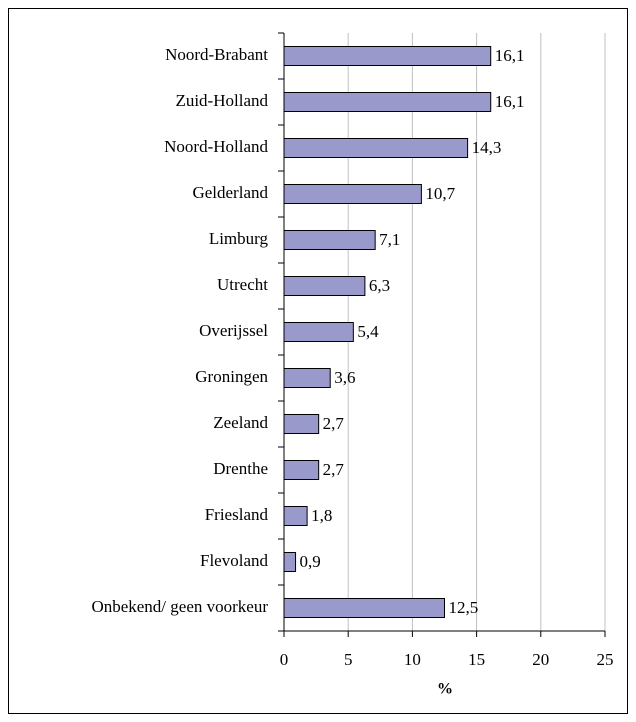 This screenshot has height=722, width=636. What do you see at coordinates (230, 192) in the screenshot?
I see `y-tick-label: Gelderland` at bounding box center [230, 192].